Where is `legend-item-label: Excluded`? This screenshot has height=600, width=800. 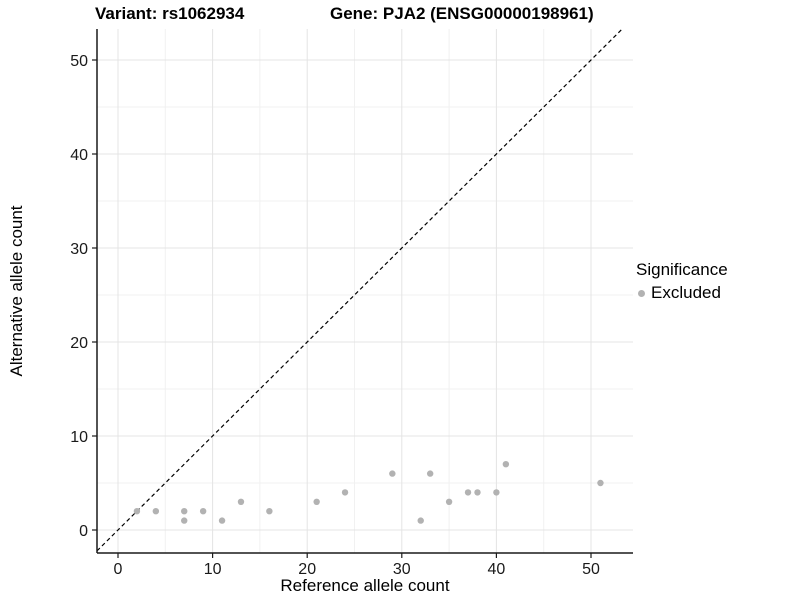 legend-item-label: Excluded is located at coordinates (686, 292).